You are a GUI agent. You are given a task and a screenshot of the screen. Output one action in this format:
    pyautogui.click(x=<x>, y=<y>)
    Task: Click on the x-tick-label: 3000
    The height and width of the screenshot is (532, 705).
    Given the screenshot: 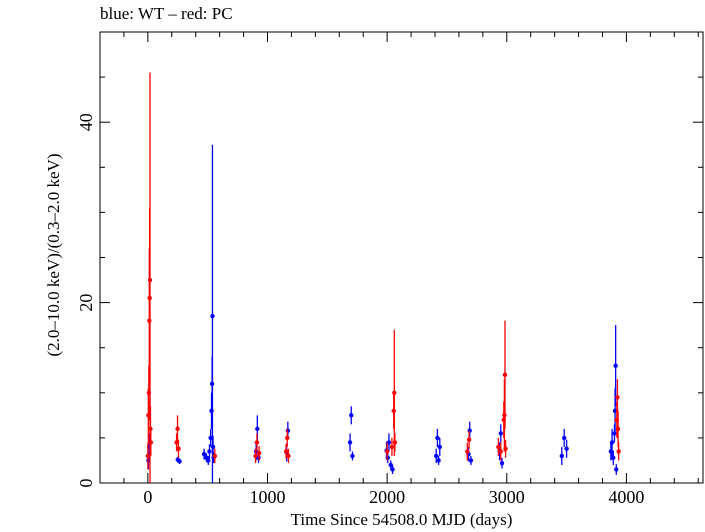 What is the action you would take?
    pyautogui.click(x=507, y=497)
    